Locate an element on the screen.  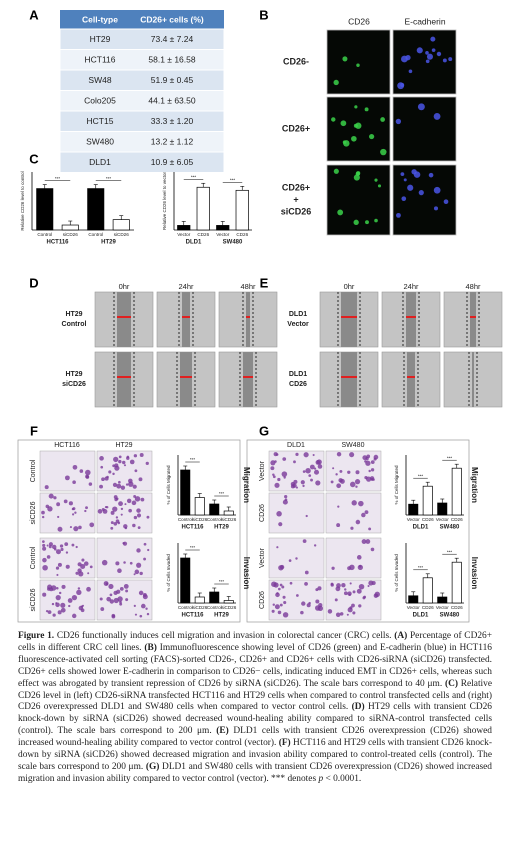
category-label: Control is located at coordinates (185, 519).